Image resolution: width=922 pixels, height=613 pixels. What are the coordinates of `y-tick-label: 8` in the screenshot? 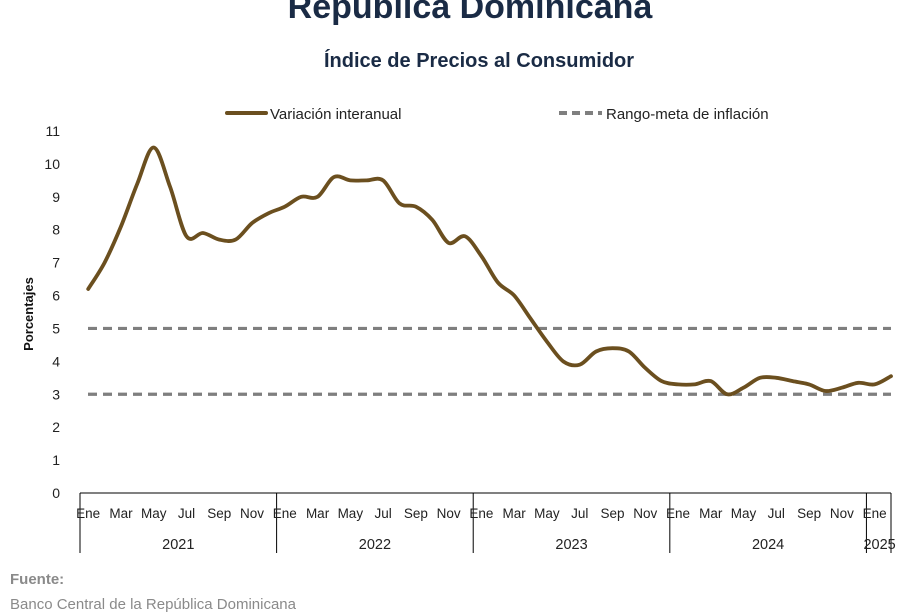 It's located at (56, 230).